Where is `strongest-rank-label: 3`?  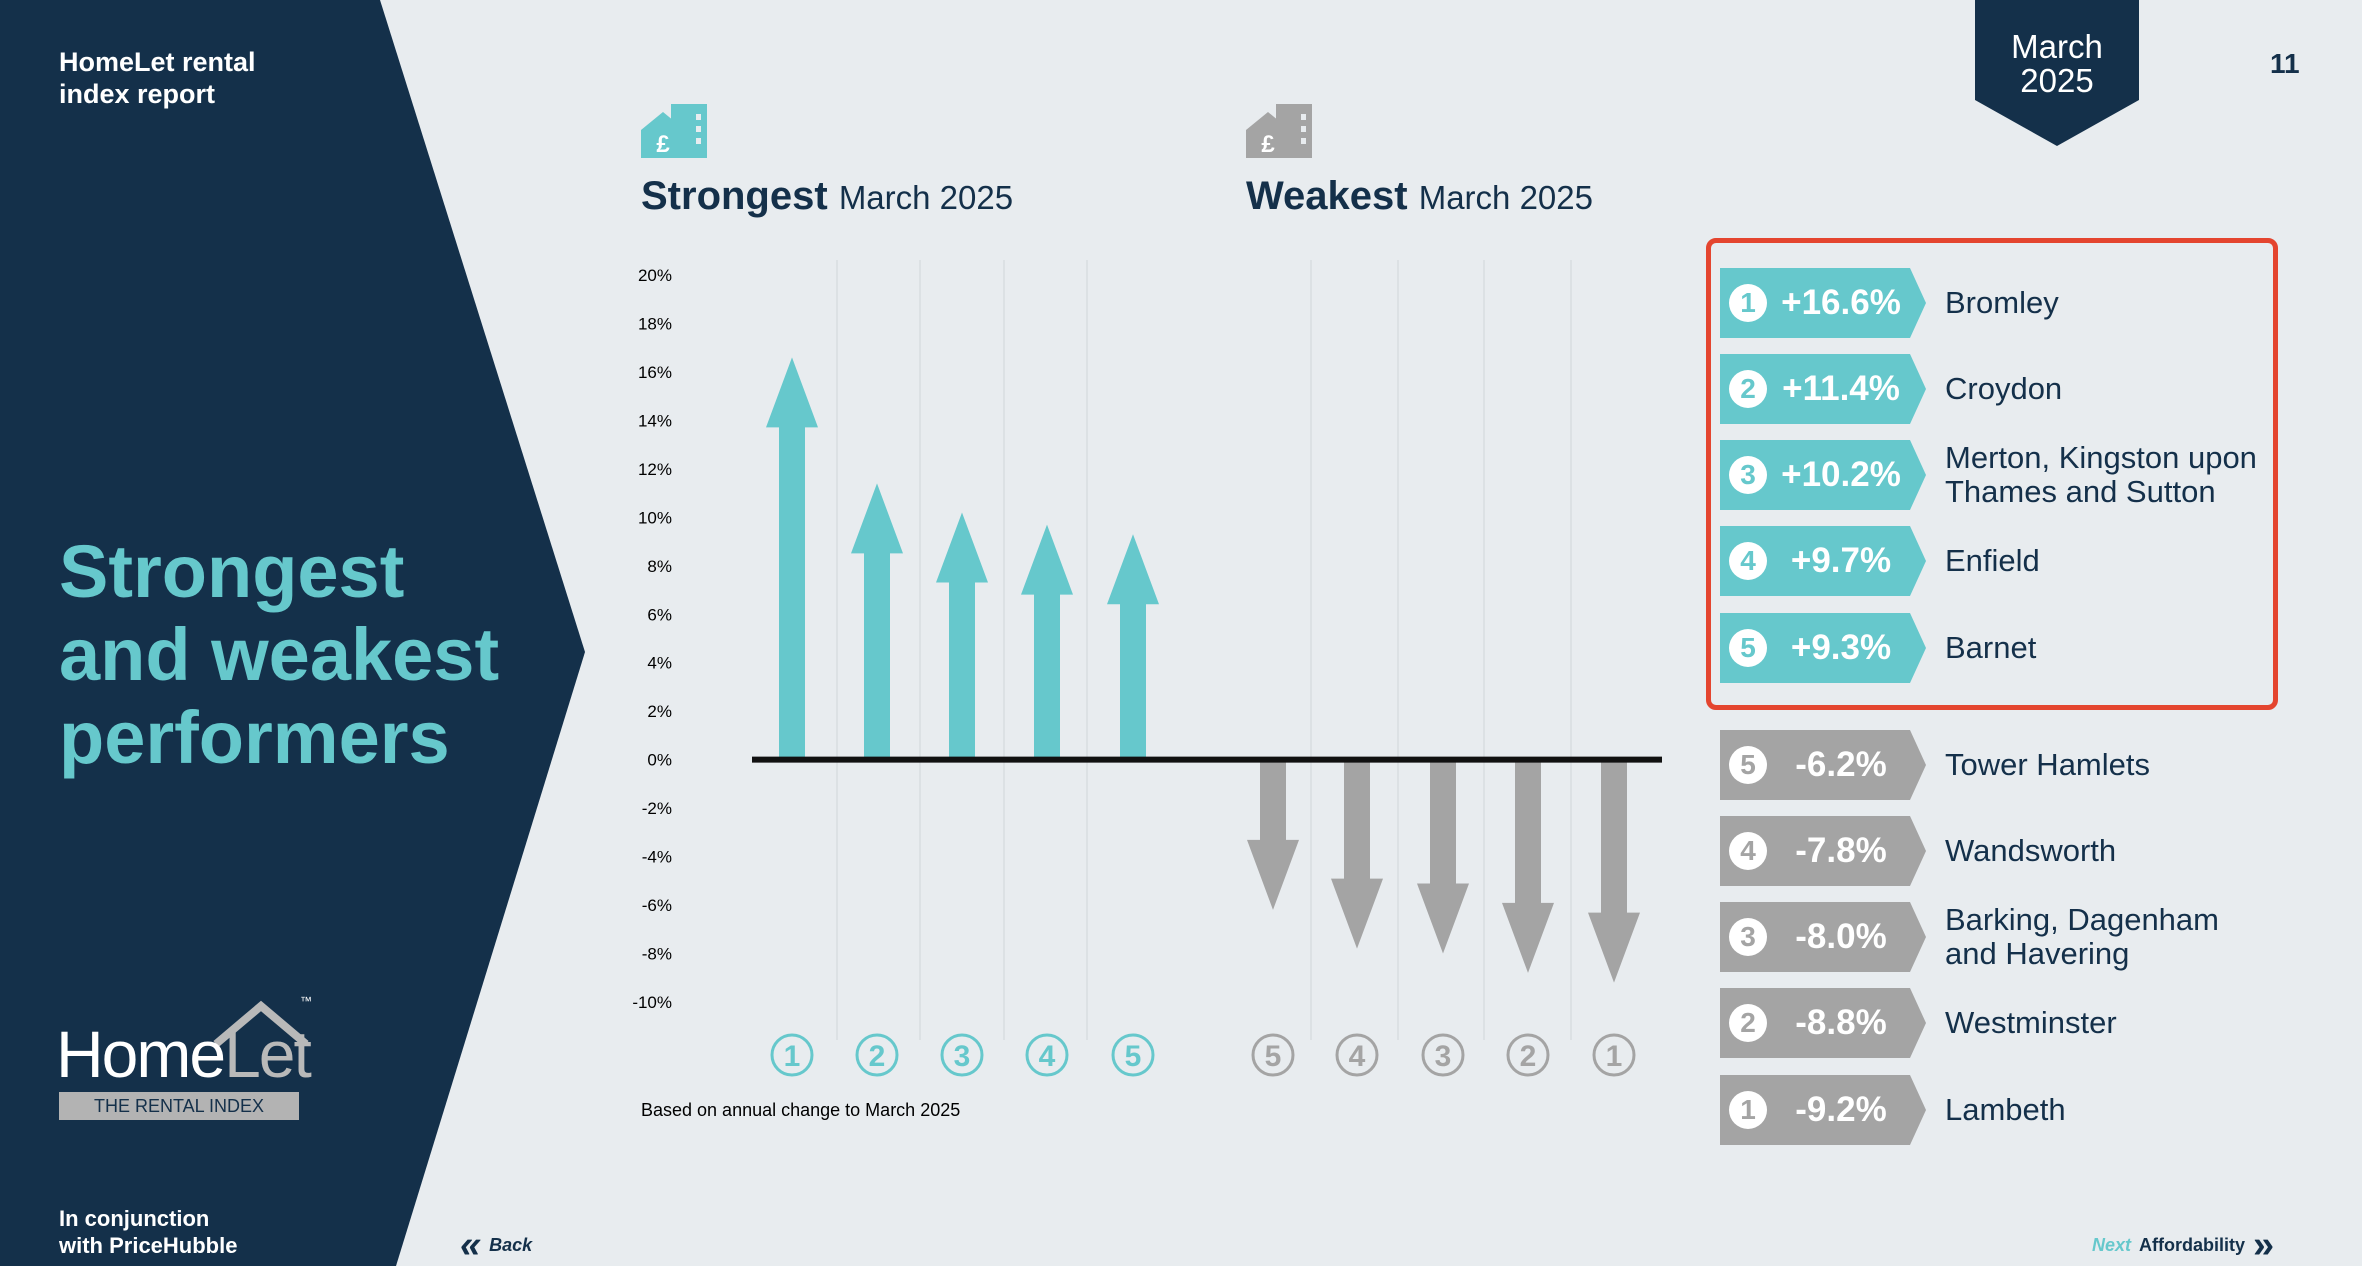
strongest-rank-label: 3 is located at coordinates (962, 1056).